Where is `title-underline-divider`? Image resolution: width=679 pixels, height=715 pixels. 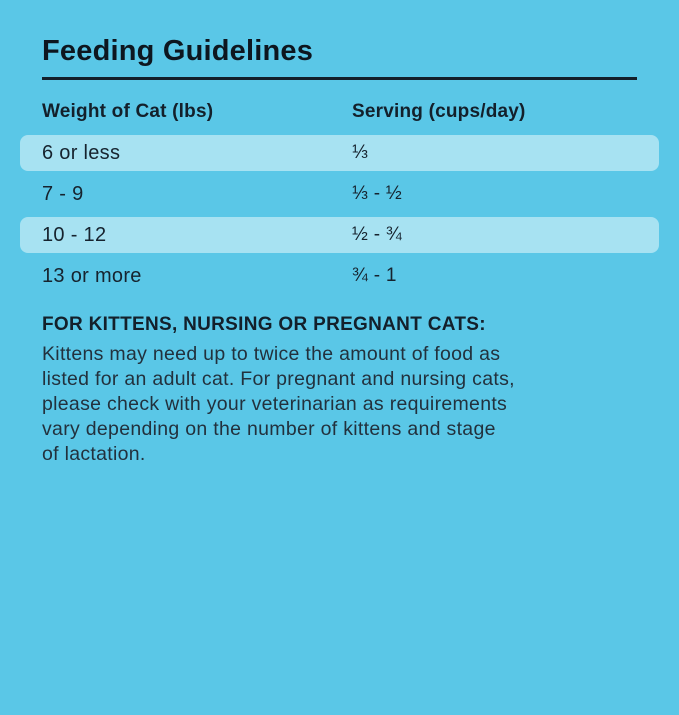
title-underline-divider is located at coordinates (339, 78).